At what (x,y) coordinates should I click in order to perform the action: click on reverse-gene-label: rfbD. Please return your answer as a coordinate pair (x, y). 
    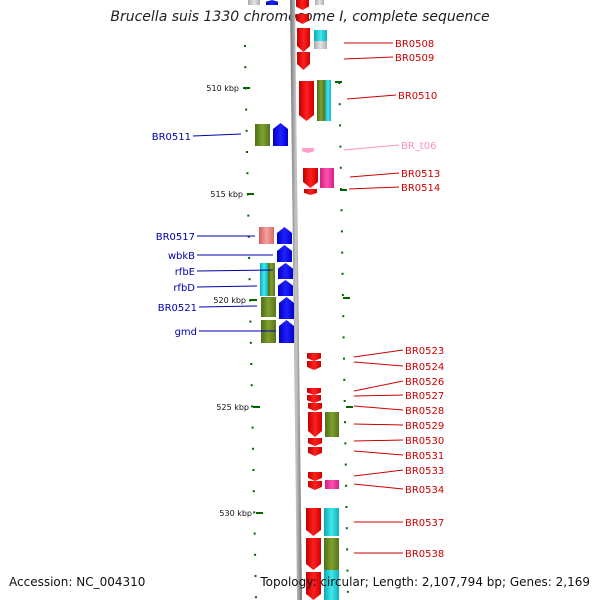
    Looking at the image, I should click on (184, 288).